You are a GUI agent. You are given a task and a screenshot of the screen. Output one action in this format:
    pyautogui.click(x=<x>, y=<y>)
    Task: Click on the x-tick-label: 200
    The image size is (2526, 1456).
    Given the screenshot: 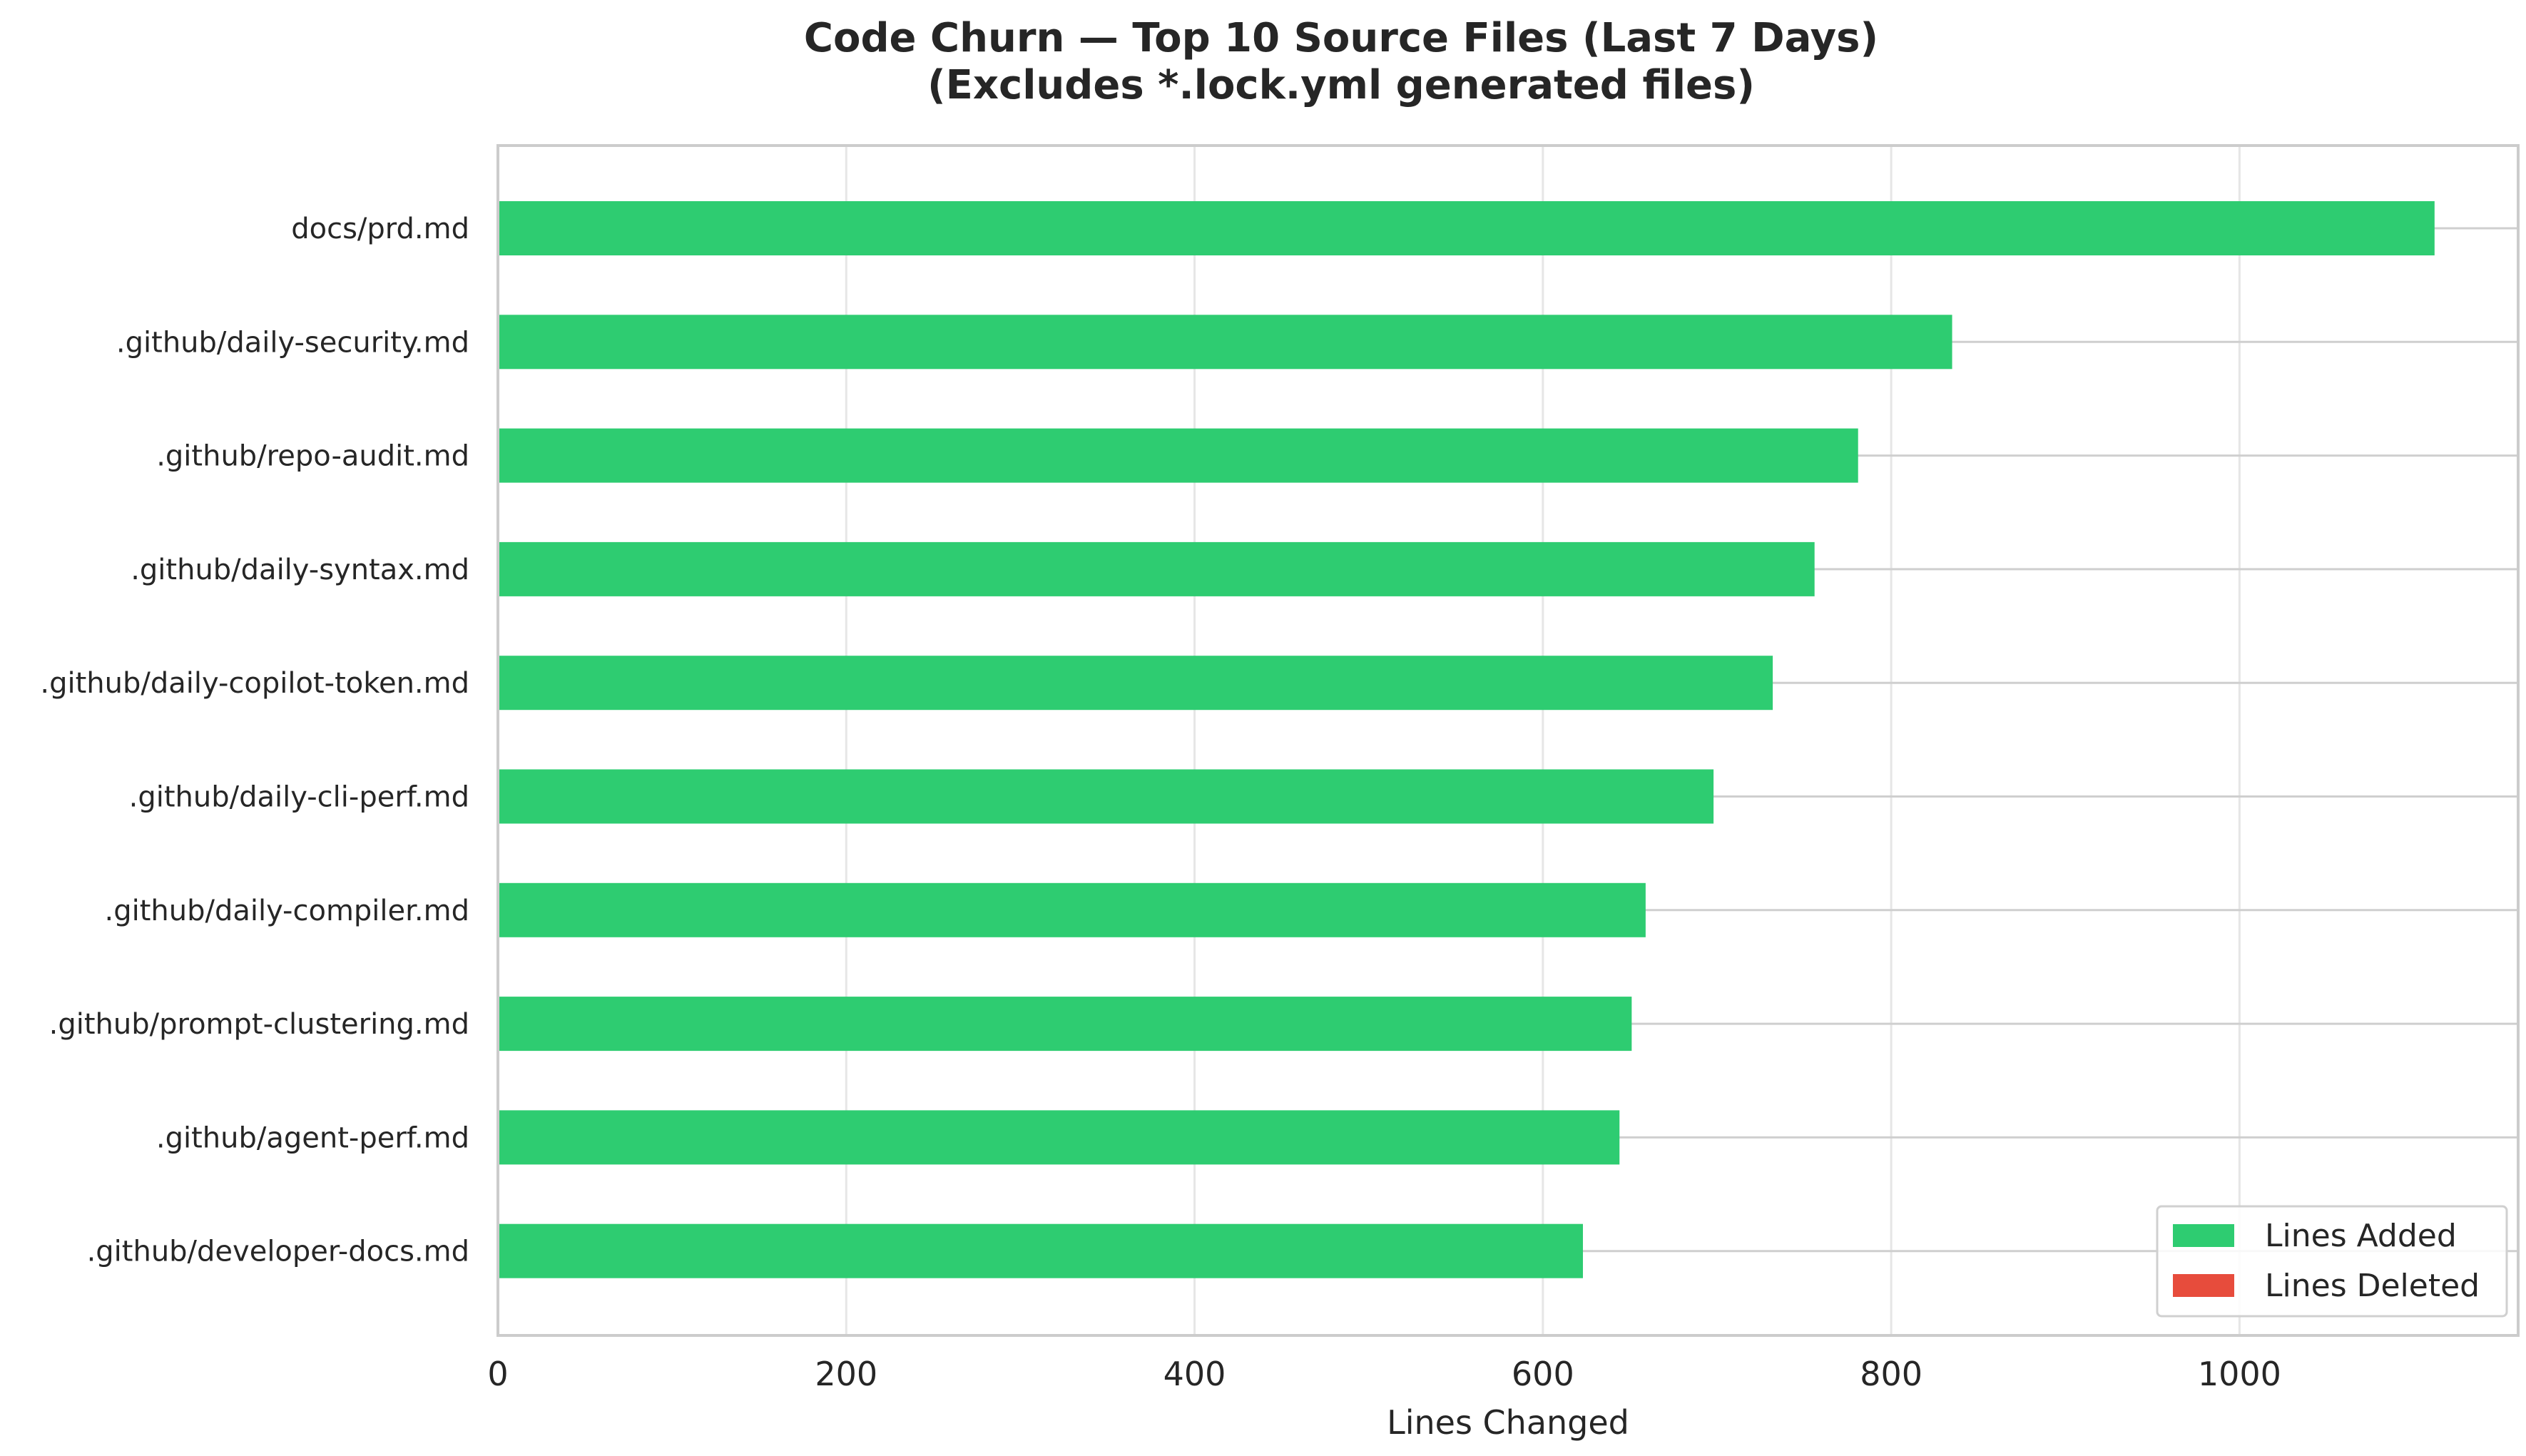 What is the action you would take?
    pyautogui.click(x=846, y=1374)
    